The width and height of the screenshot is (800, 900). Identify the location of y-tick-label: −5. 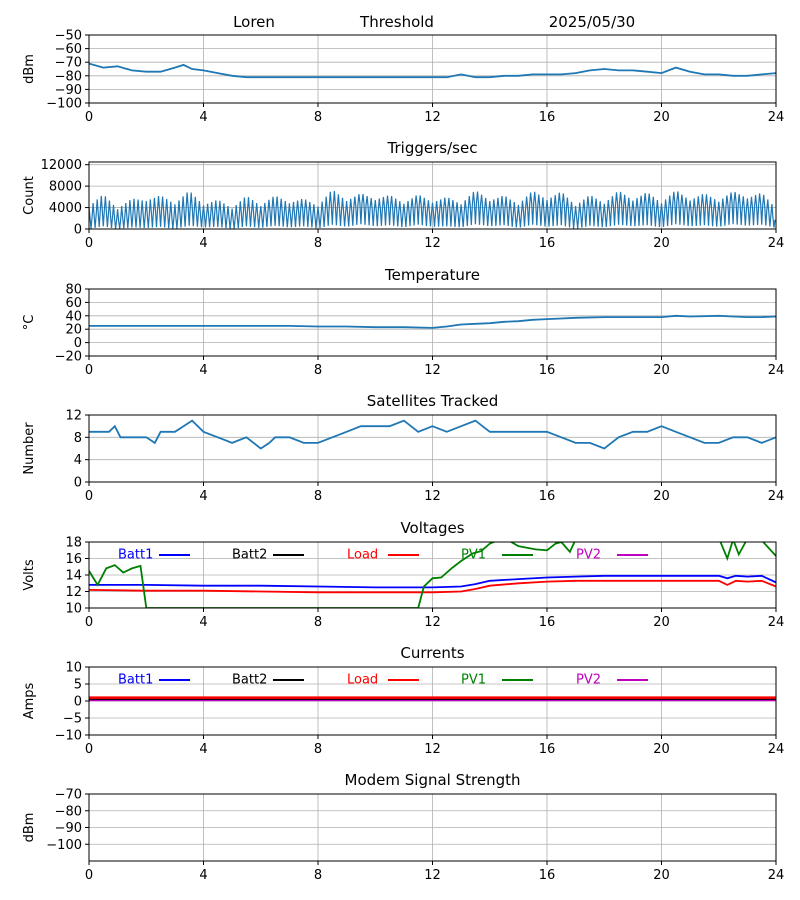
(72, 719).